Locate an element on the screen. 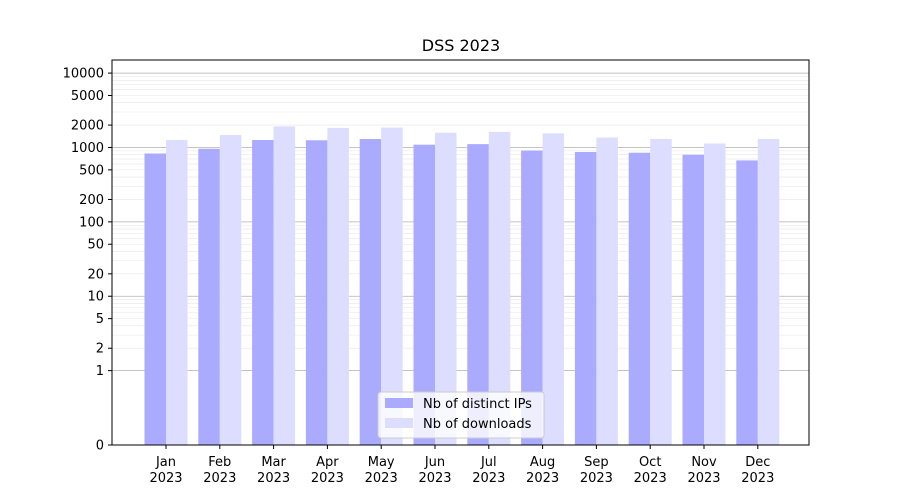 The height and width of the screenshot is (500, 900). x-tick-label: Mar 2023 is located at coordinates (273, 470).